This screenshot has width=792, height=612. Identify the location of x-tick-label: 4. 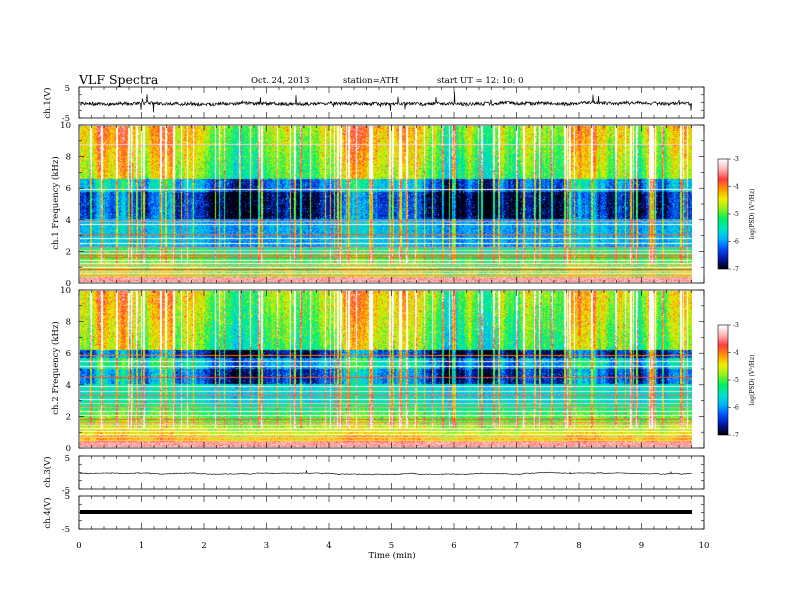
(328, 546).